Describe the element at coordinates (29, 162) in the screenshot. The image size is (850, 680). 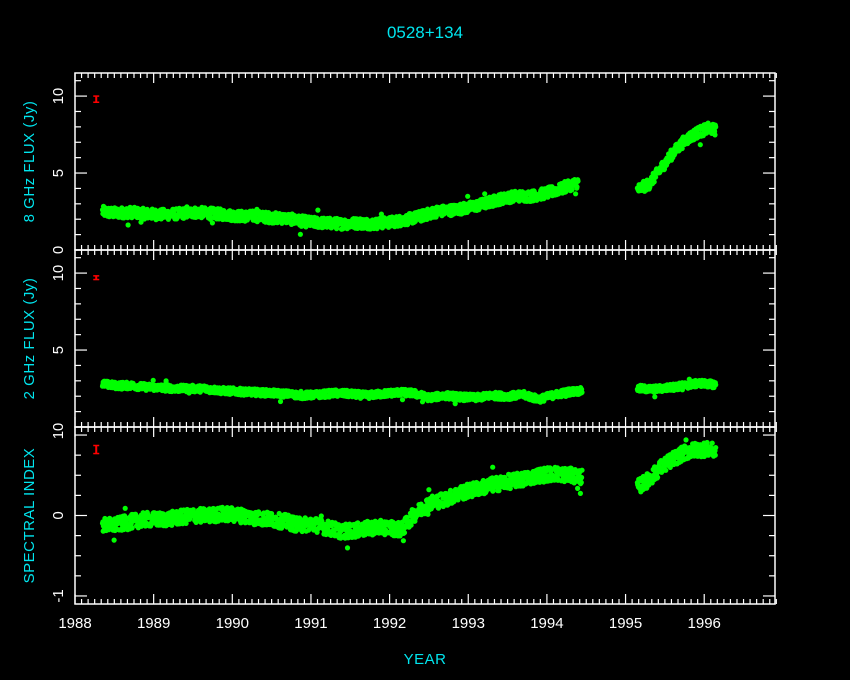
I see `y-axis-label: 8 GHz FLUX (Jy)` at that location.